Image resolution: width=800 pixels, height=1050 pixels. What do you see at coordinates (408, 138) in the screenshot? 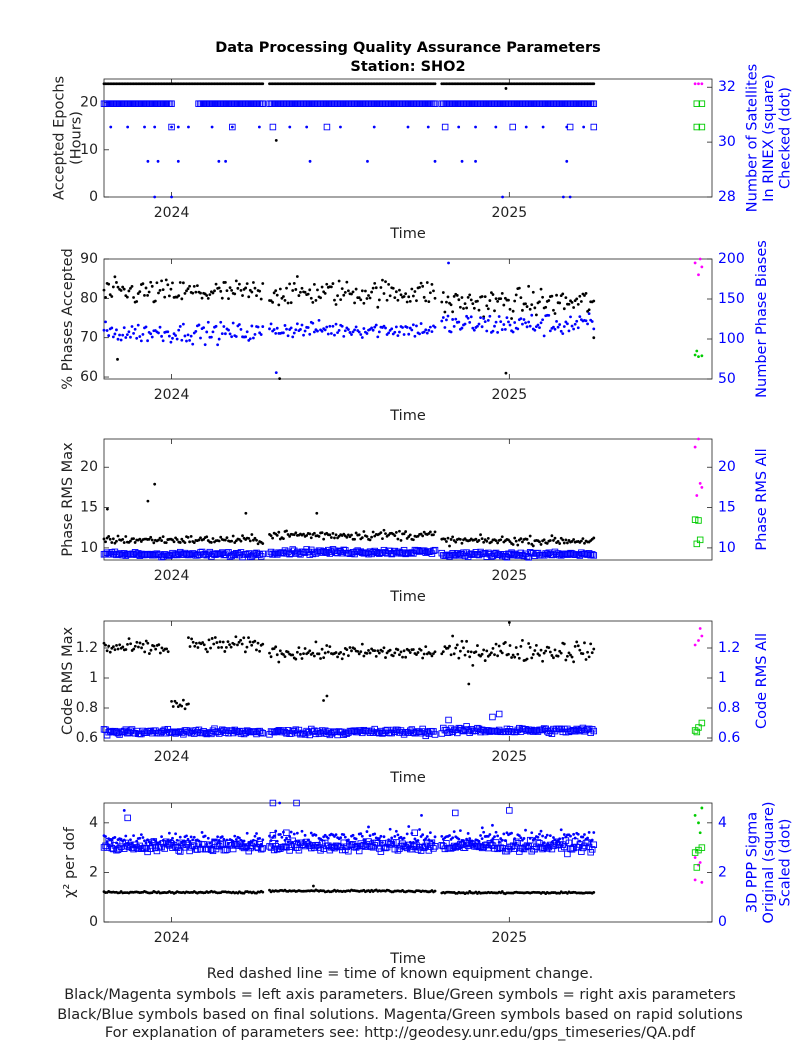
I see `plot-frame` at bounding box center [408, 138].